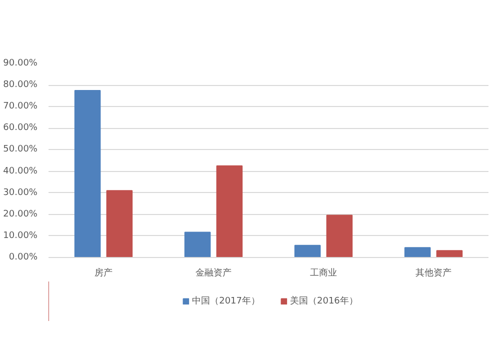 This screenshot has height=362, width=500. I want to click on y-tick-label: 40.00%, so click(20, 171).